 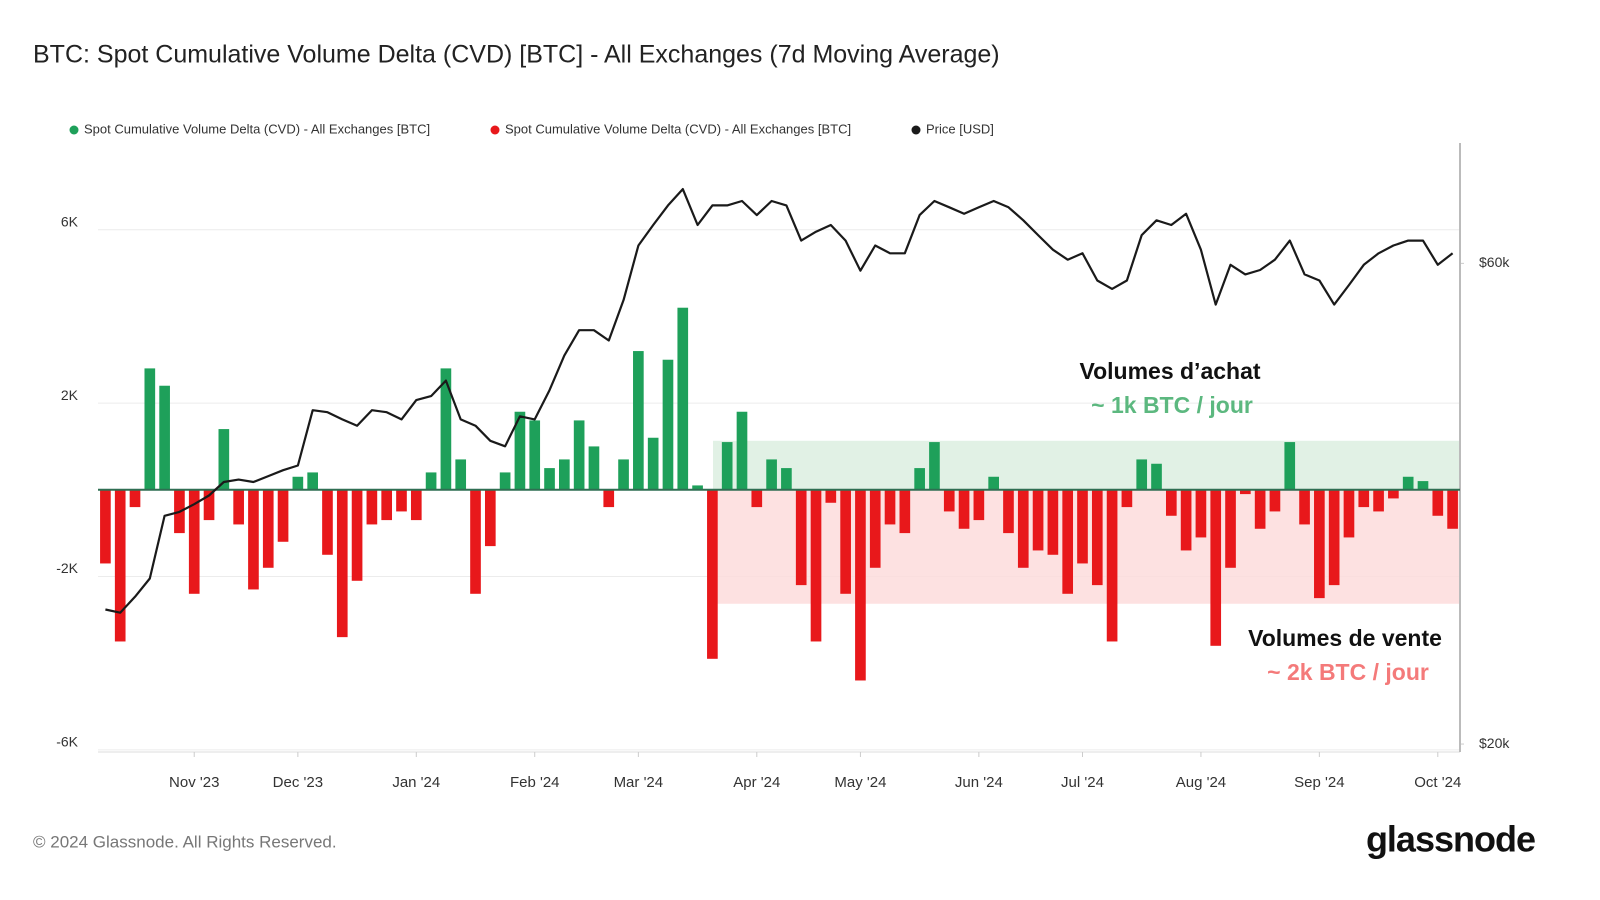 What do you see at coordinates (194, 782) in the screenshot?
I see `x-tick-label: Nov '23` at bounding box center [194, 782].